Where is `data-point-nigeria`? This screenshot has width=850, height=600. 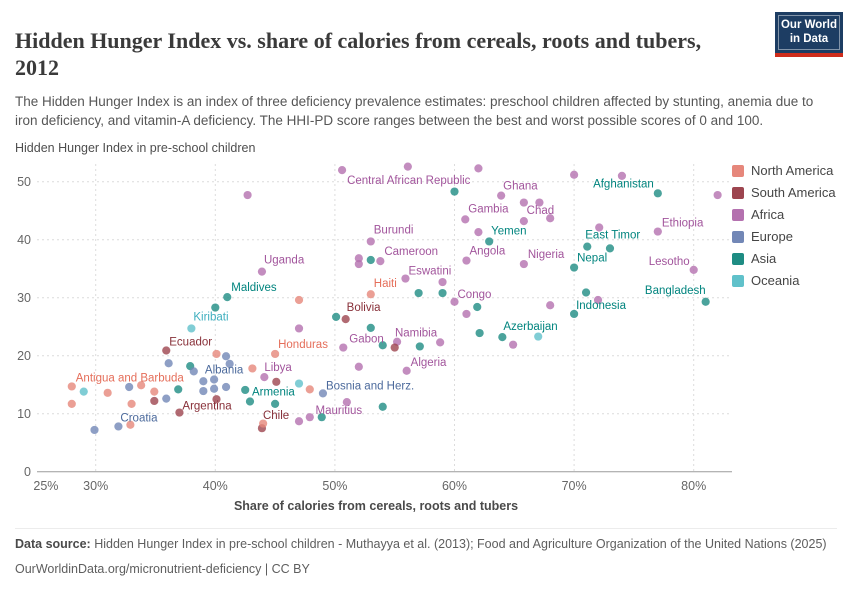
data-point-nigeria is located at coordinates (523, 264).